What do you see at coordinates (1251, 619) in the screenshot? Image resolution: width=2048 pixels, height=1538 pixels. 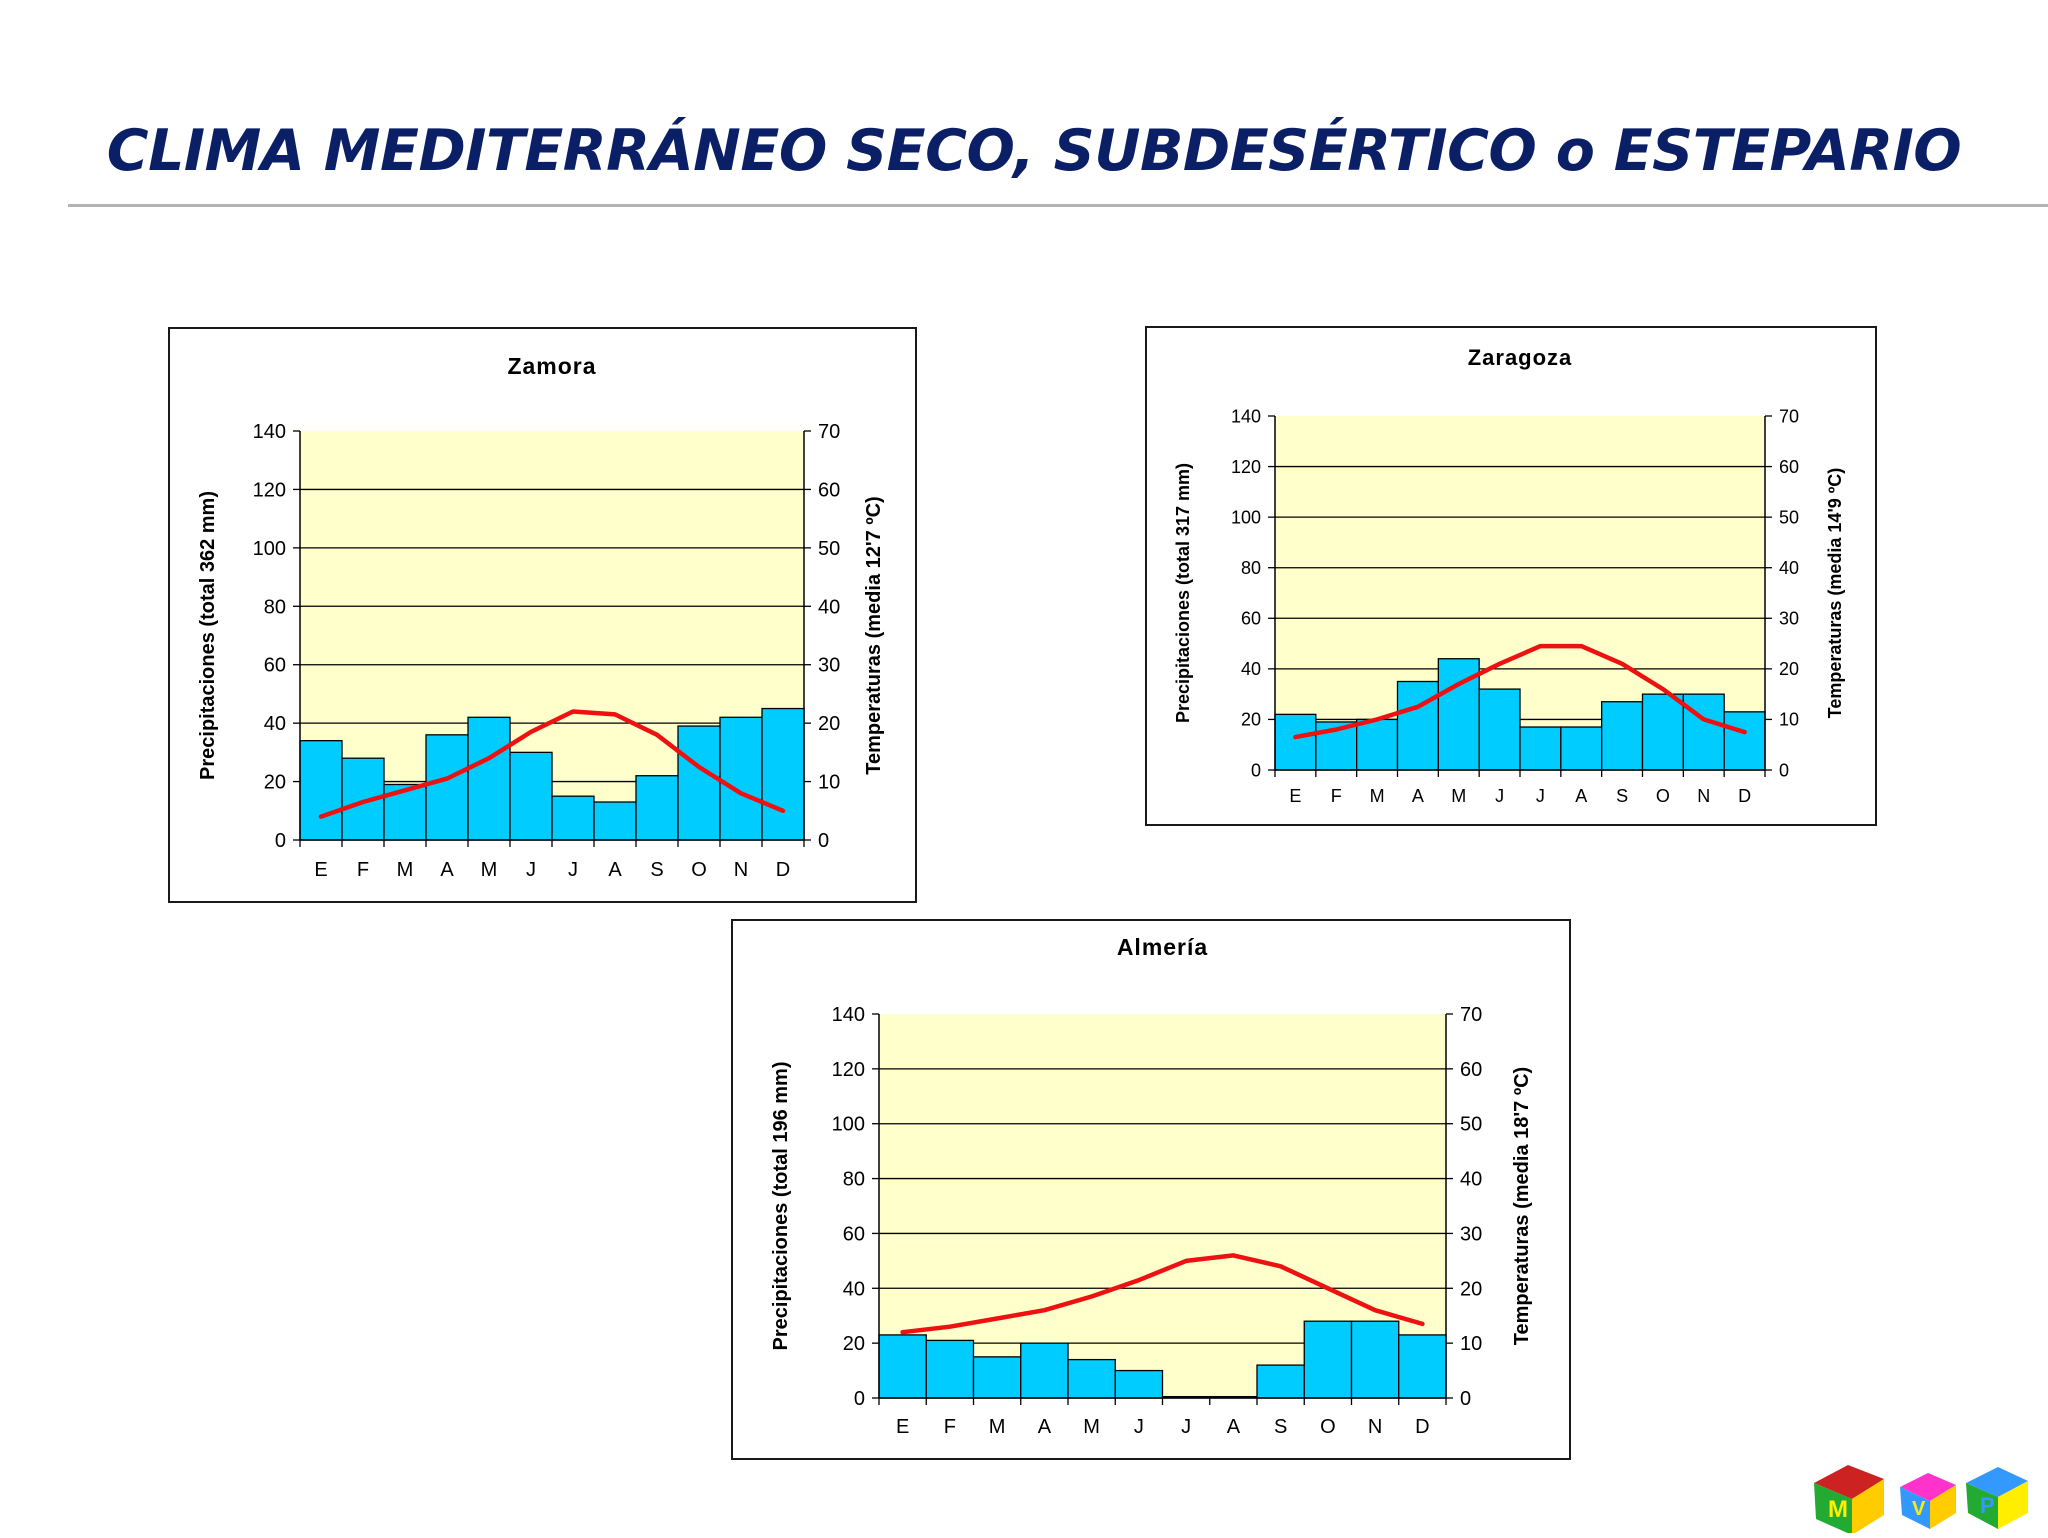 I see `y-tick-label: 60` at bounding box center [1251, 619].